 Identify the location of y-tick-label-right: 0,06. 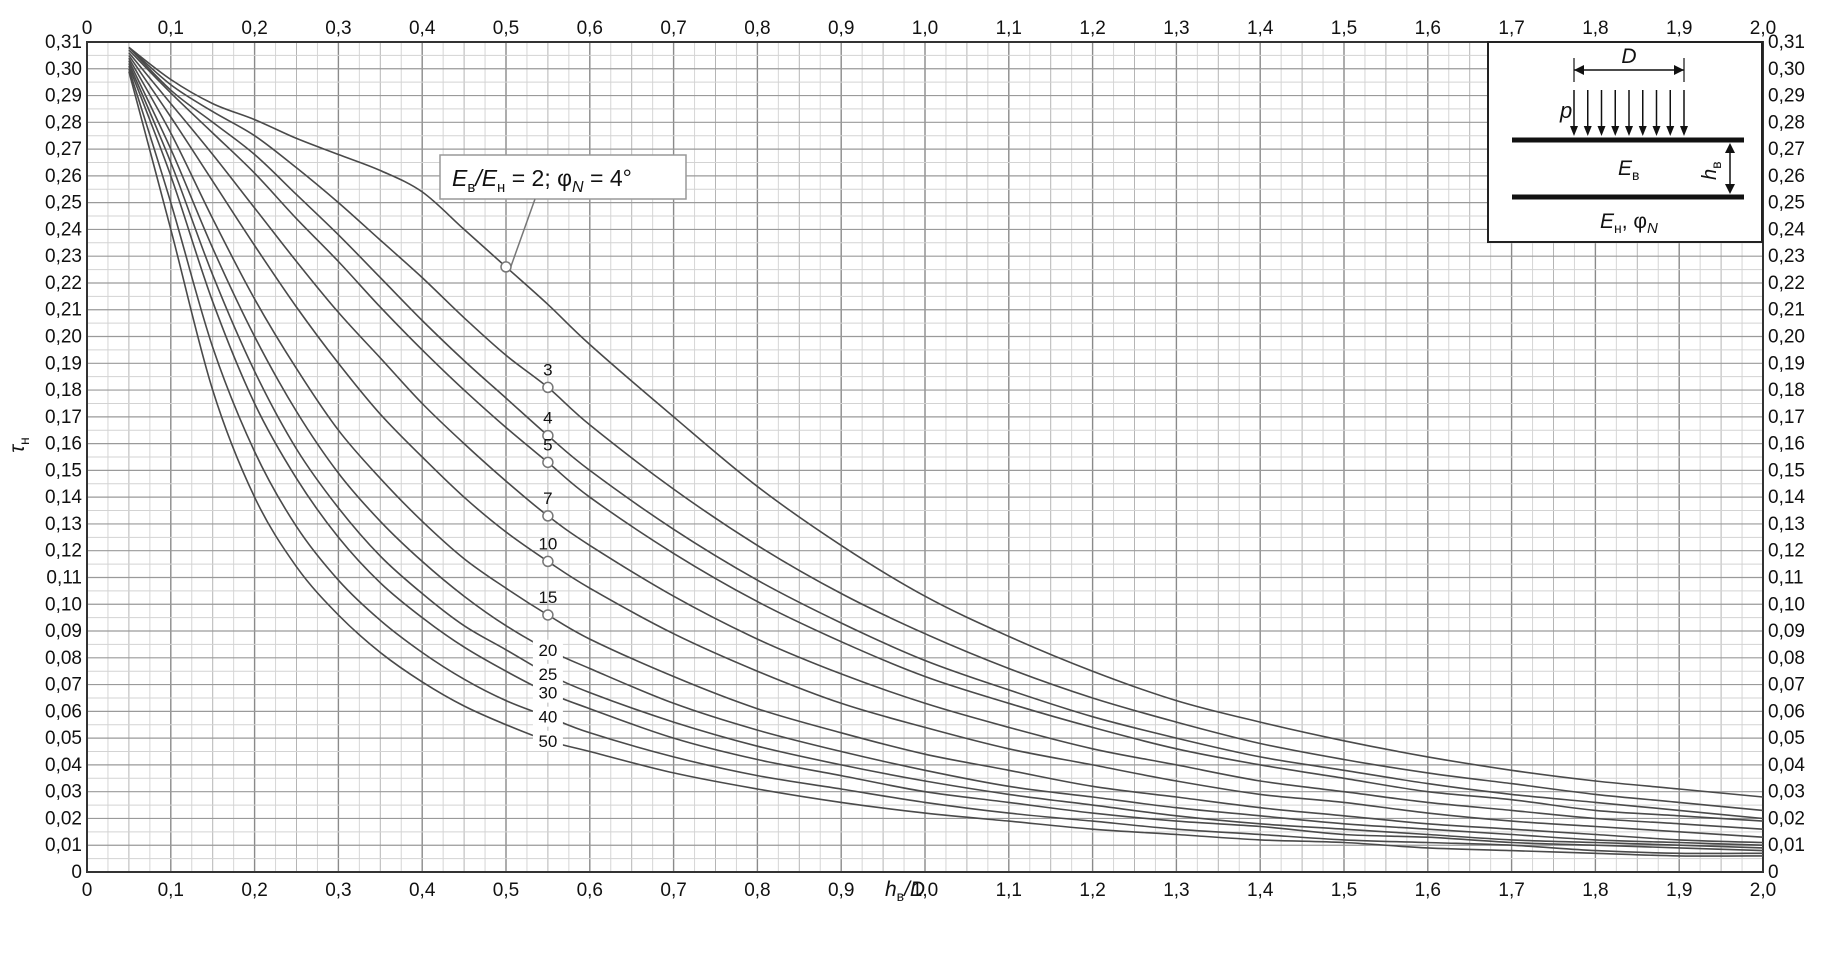
(1786, 711).